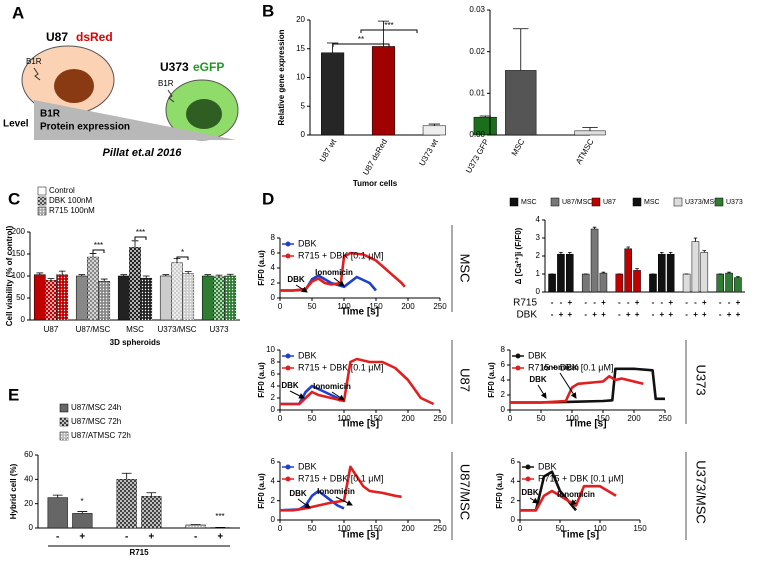 The image size is (760, 567). Describe the element at coordinates (94, 37) in the screenshot. I see `cell-tag: dsRed` at that location.